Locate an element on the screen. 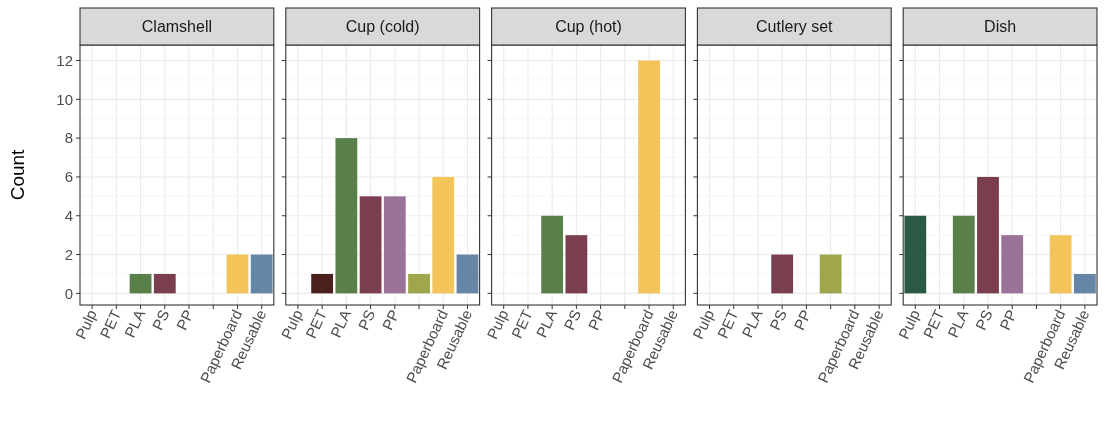 This screenshot has height=426, width=1105. y-tick-label: 10 is located at coordinates (64, 99).